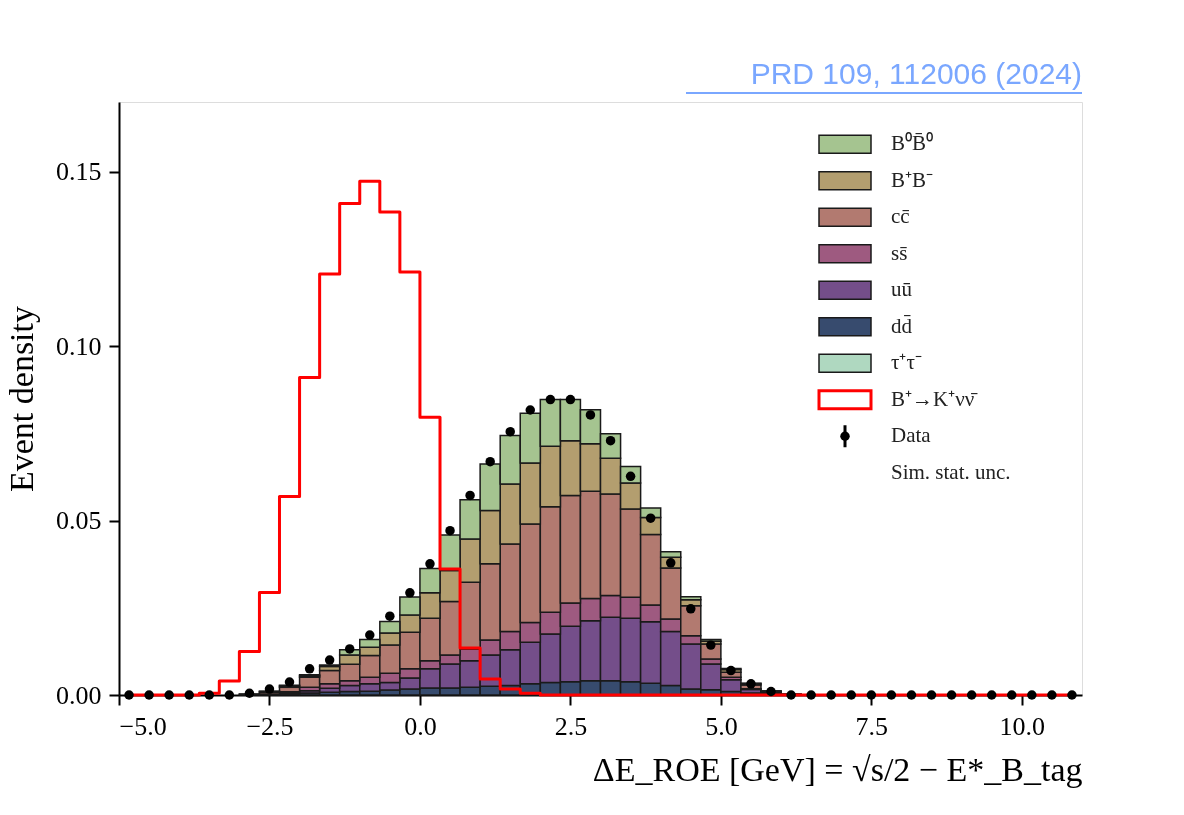  Describe the element at coordinates (837, 769) in the screenshot. I see `x-axis-title: ΔE_ROE [GeV] = √s/2 − E*_B_tag` at that location.